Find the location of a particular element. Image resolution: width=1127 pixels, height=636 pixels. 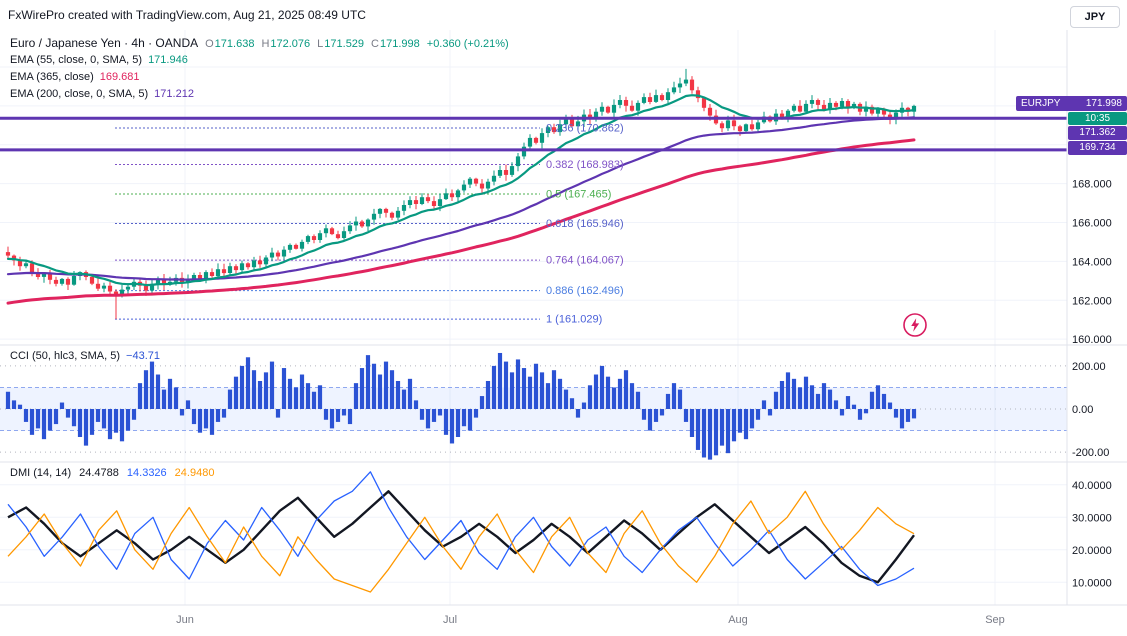

dmi-legend: DMI (14, 14) 24.4788 14.3326 24.9480 is located at coordinates (112, 473).